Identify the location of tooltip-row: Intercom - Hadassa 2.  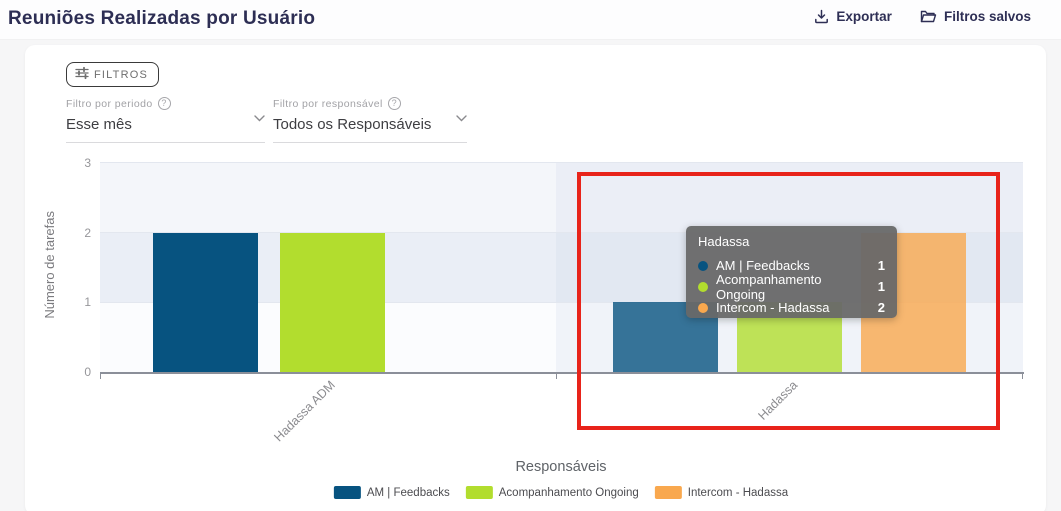
(791, 307).